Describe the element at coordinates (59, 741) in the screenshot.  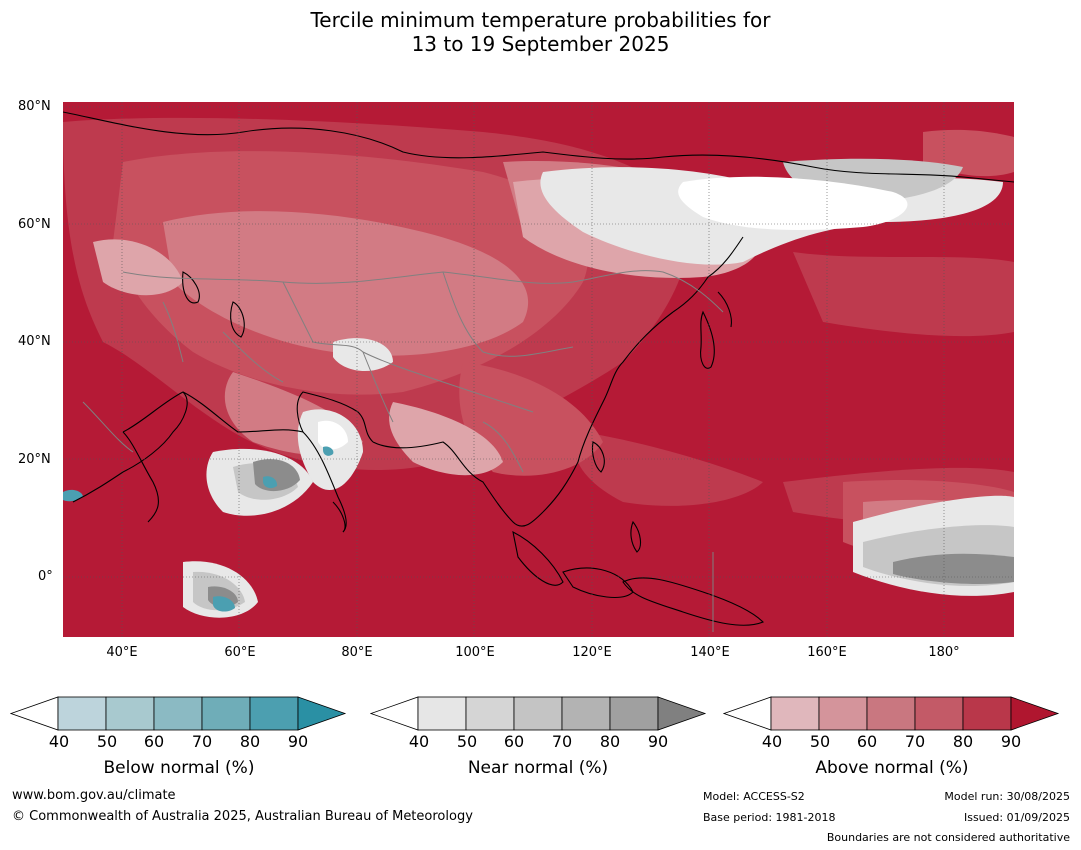
I see `below-tick-40: 40` at that location.